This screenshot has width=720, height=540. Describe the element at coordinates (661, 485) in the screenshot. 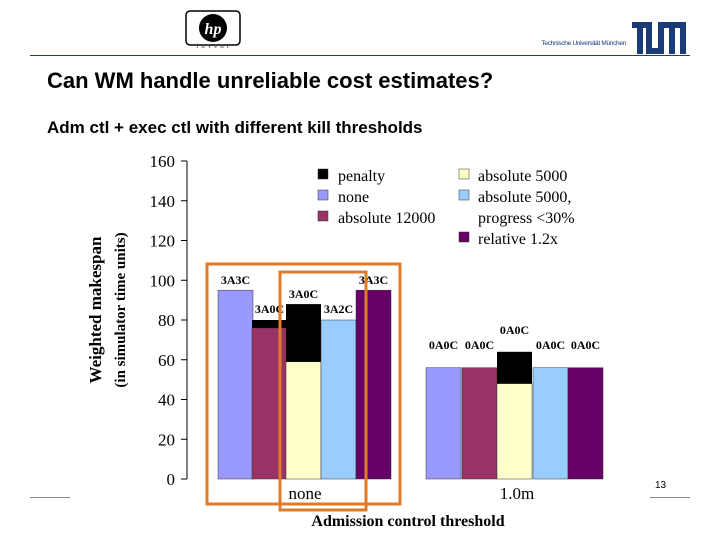

I see `page-number: 13` at that location.